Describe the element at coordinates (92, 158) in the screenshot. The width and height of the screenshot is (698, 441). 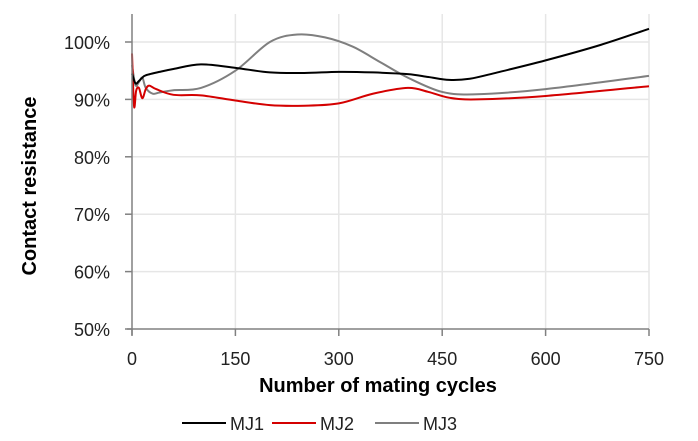
I see `y-tick-label: 80%` at that location.